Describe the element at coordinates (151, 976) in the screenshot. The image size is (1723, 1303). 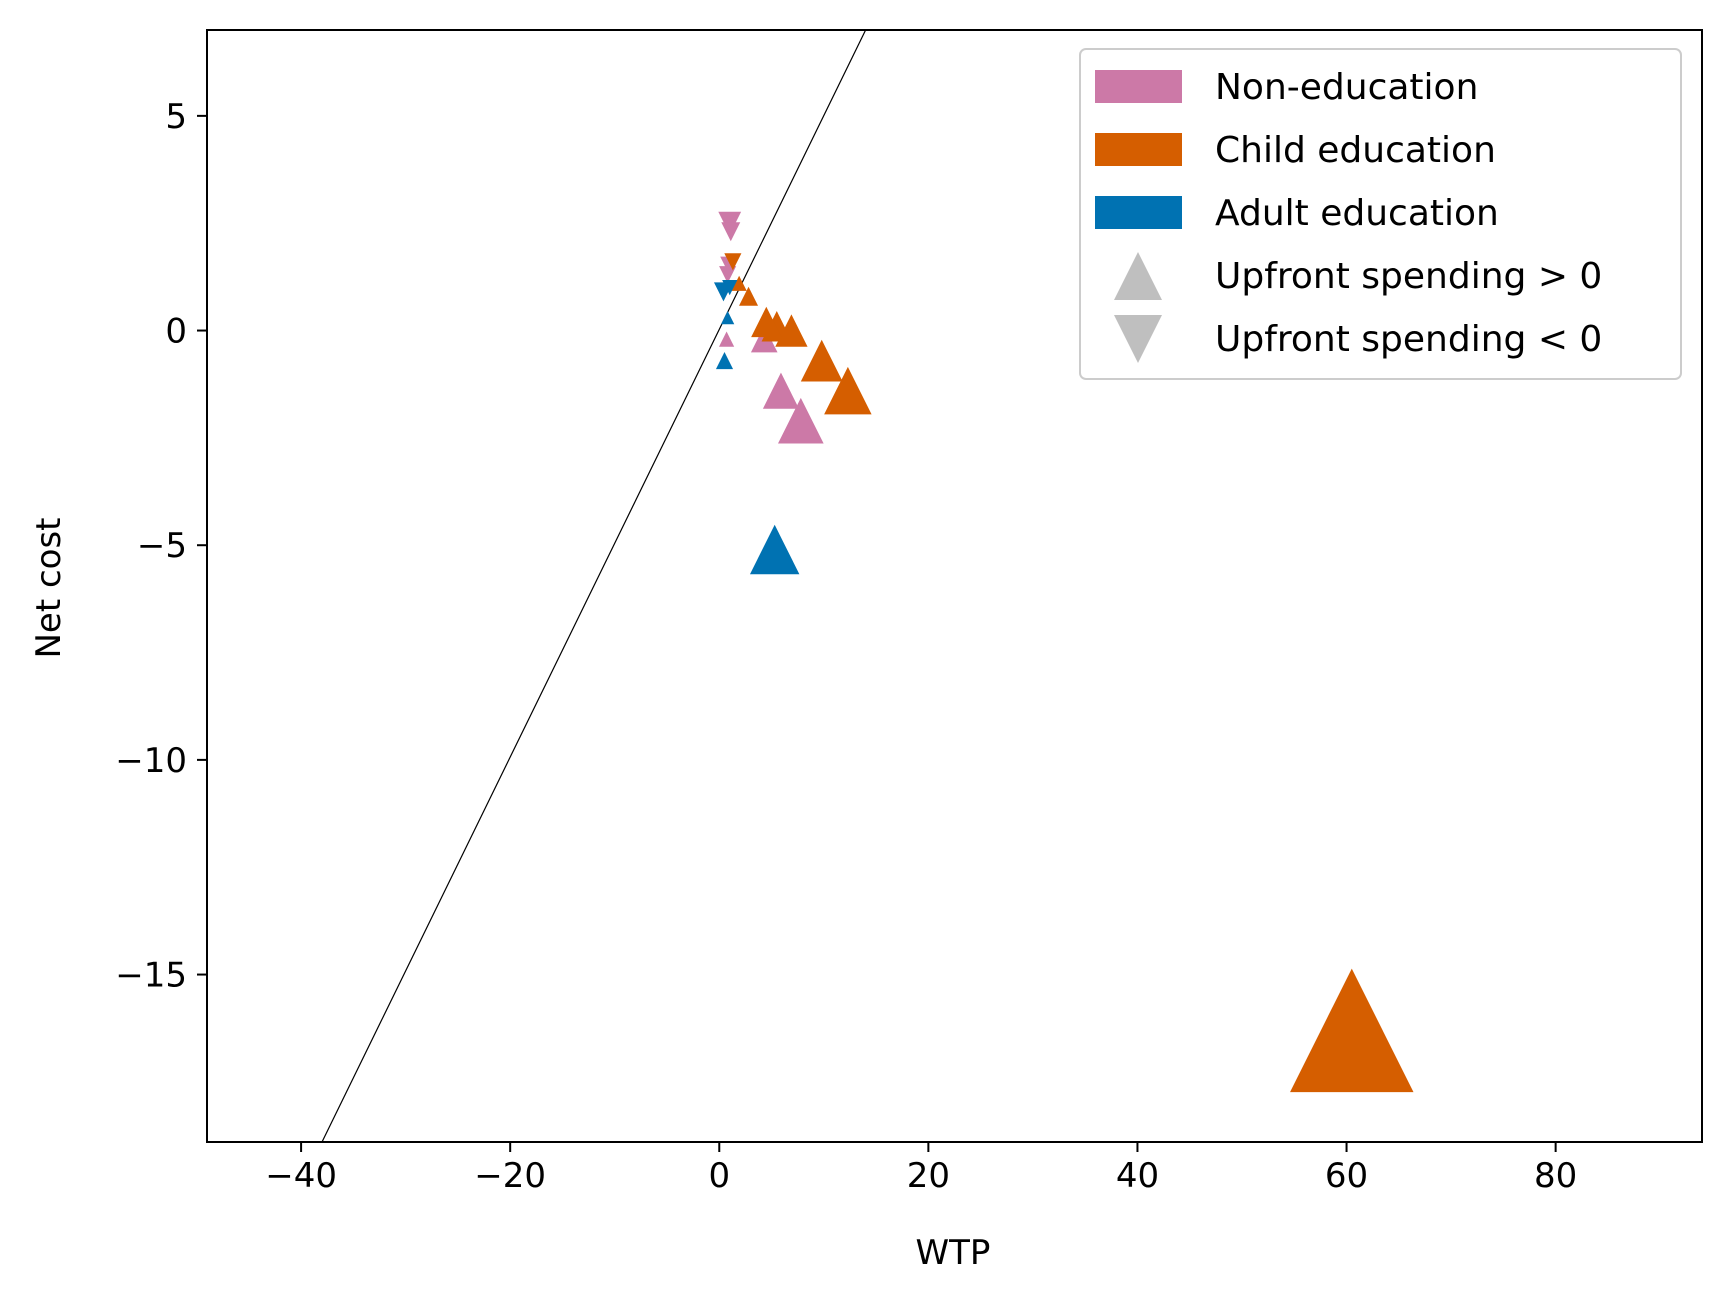
I see `y-tick-label: −15` at that location.